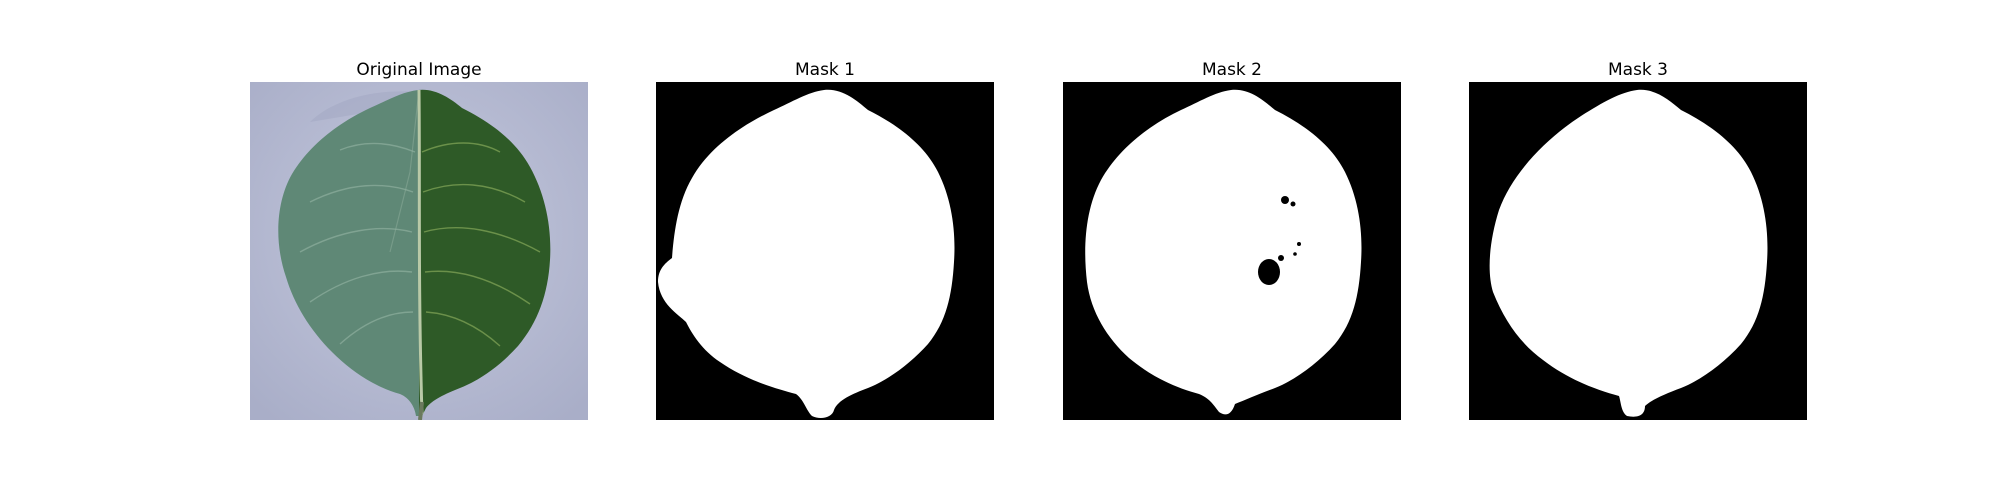 The image size is (2000, 500). I want to click on panel-title: Mask 1, so click(824, 70).